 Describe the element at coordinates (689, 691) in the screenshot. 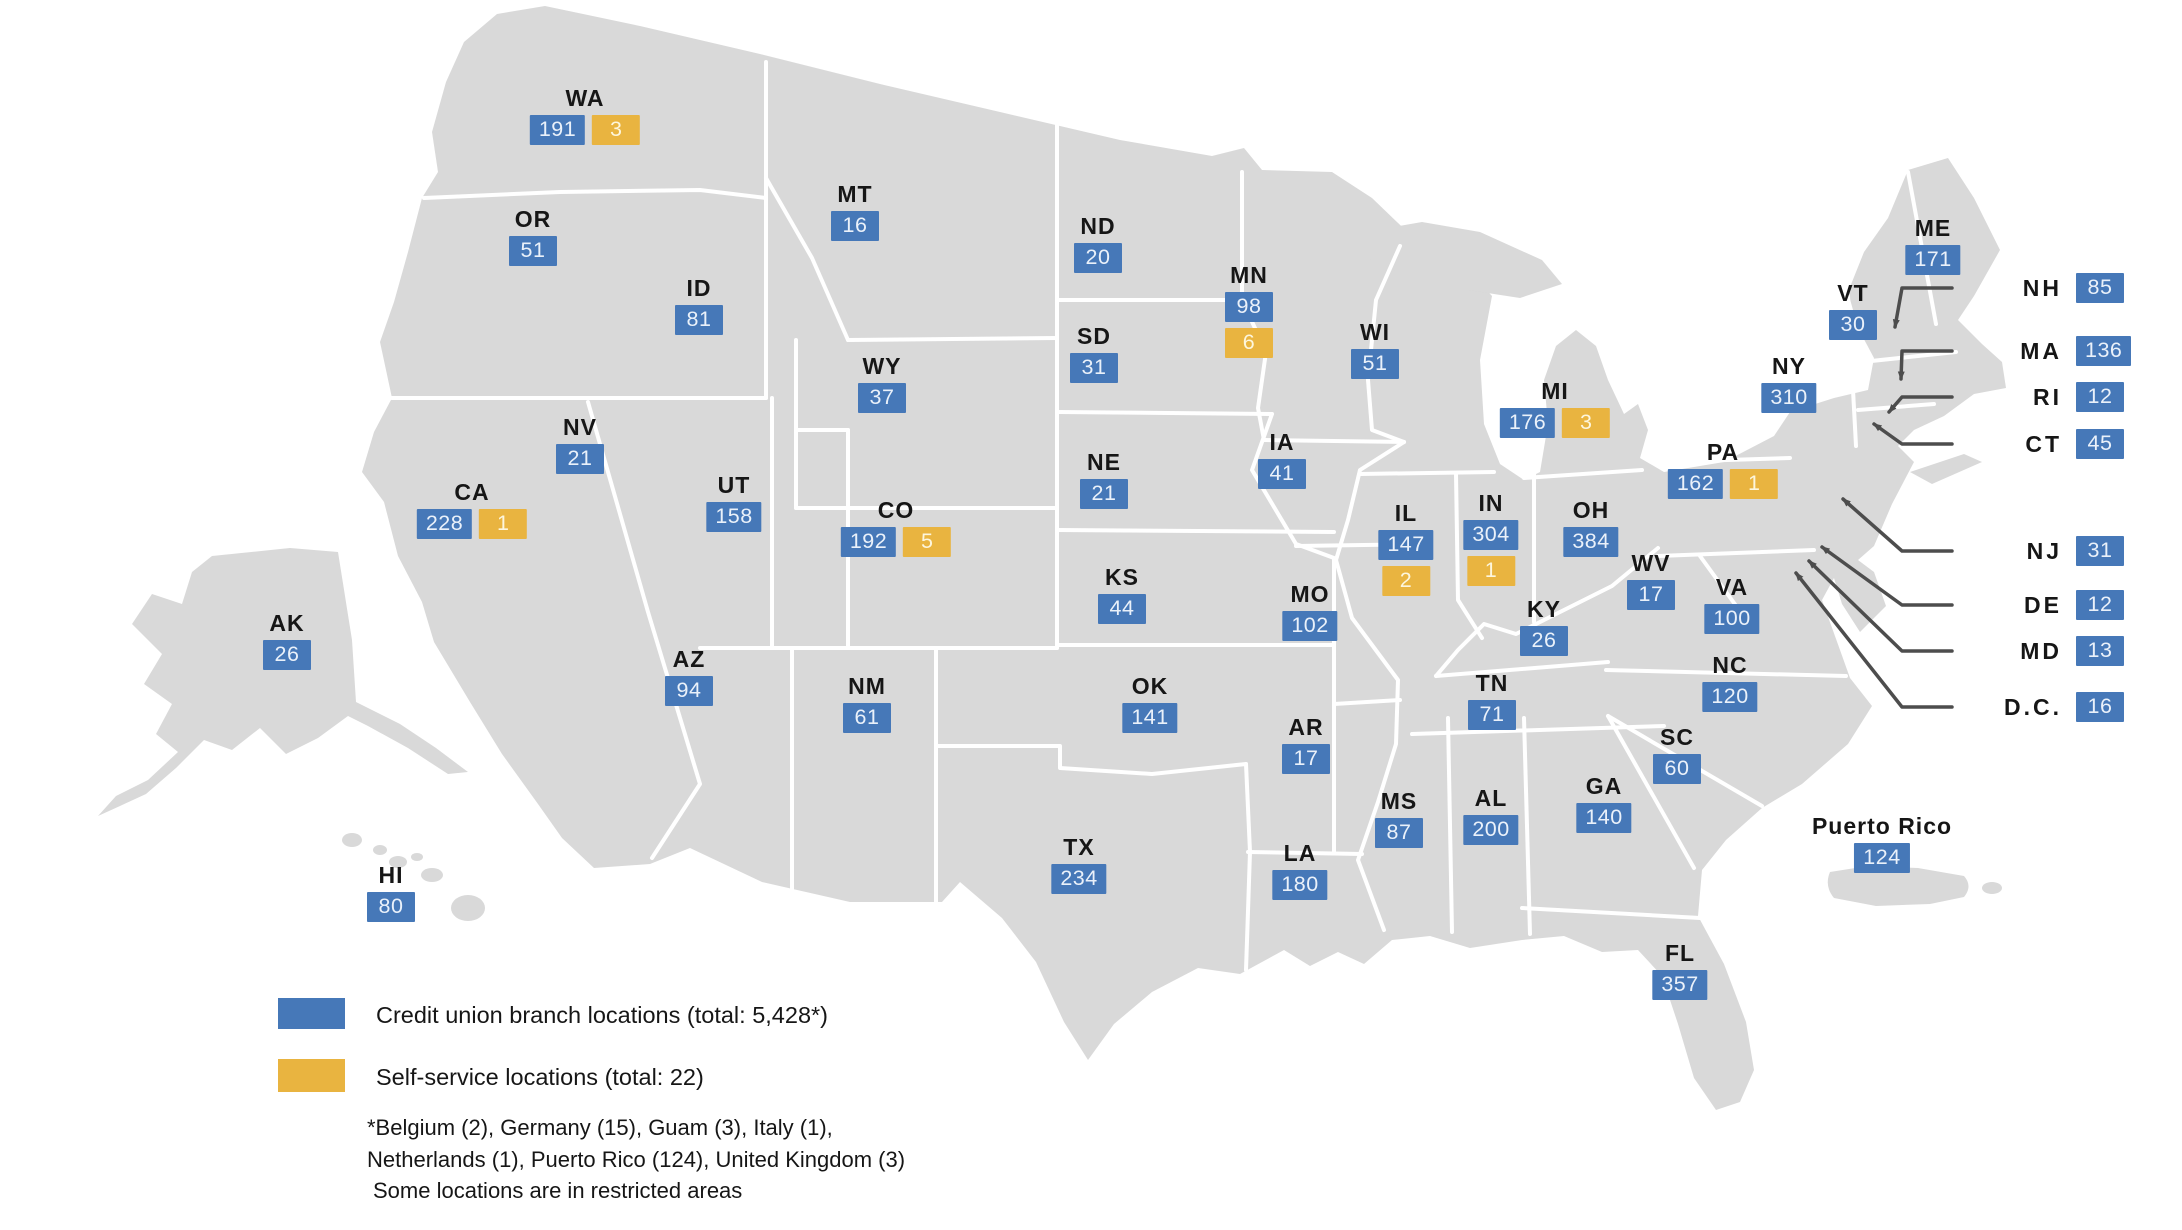

I see `branch-badge-az: 94` at that location.